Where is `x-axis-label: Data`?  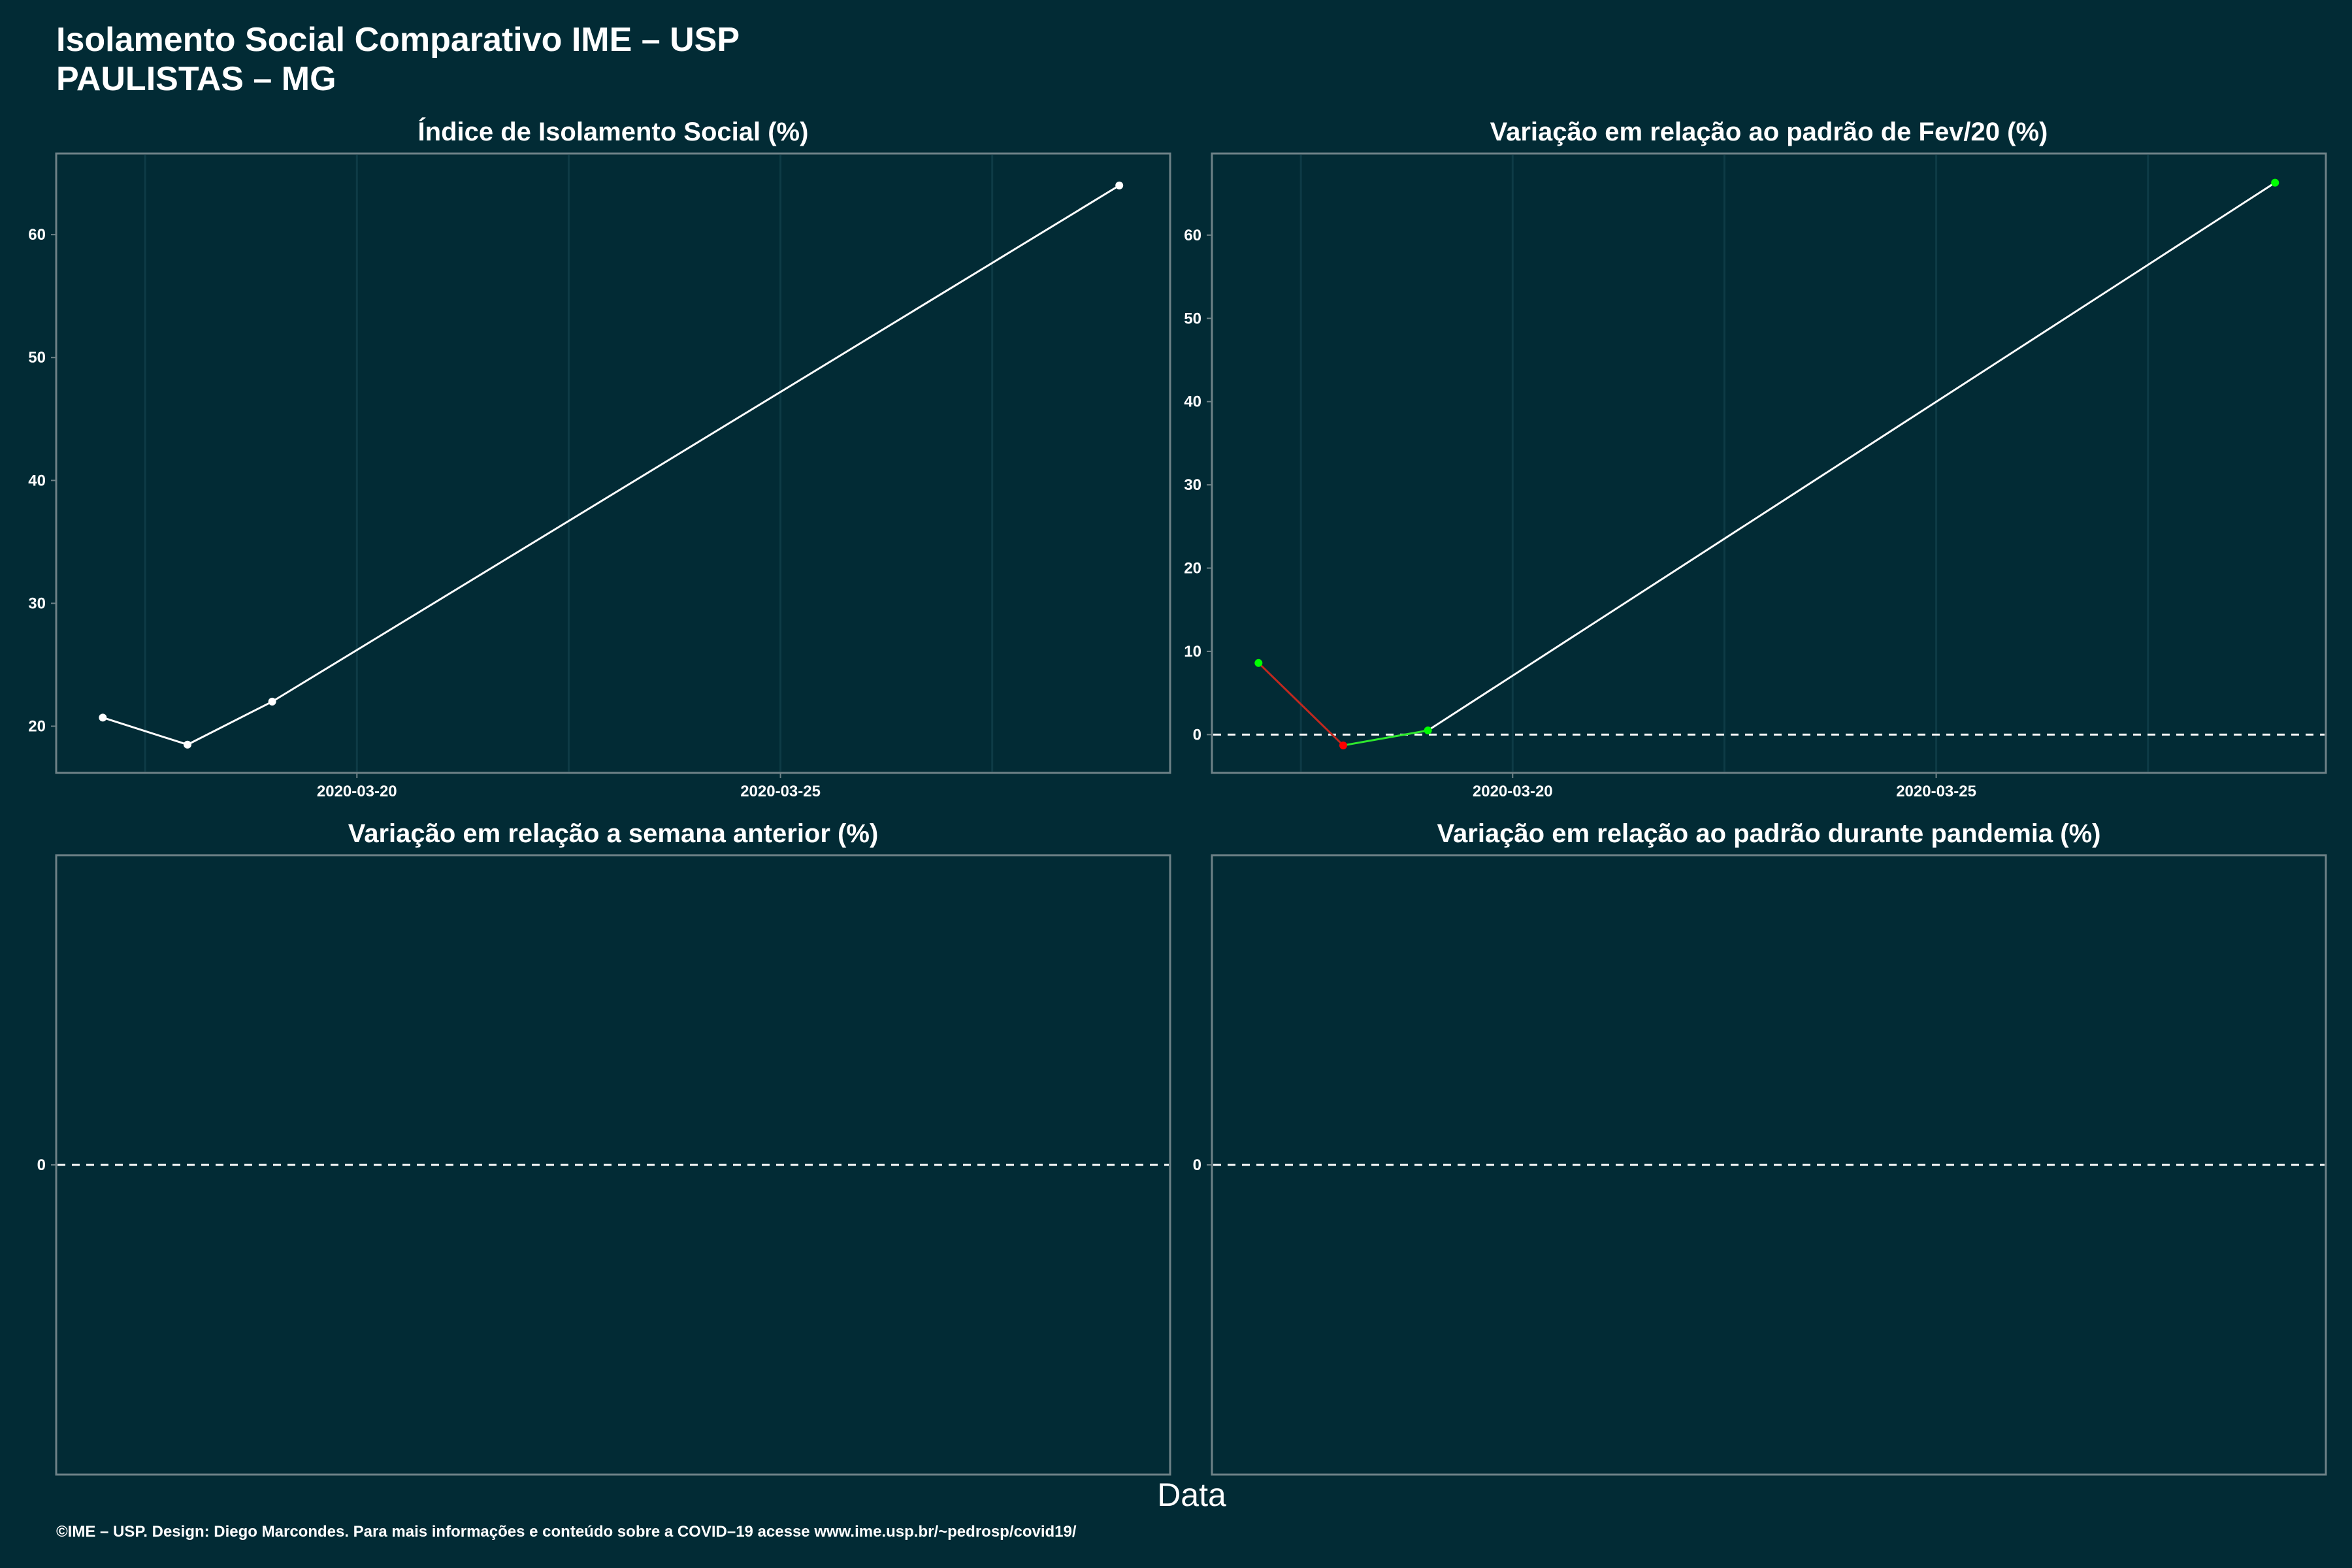
x-axis-label: Data is located at coordinates (1191, 1495).